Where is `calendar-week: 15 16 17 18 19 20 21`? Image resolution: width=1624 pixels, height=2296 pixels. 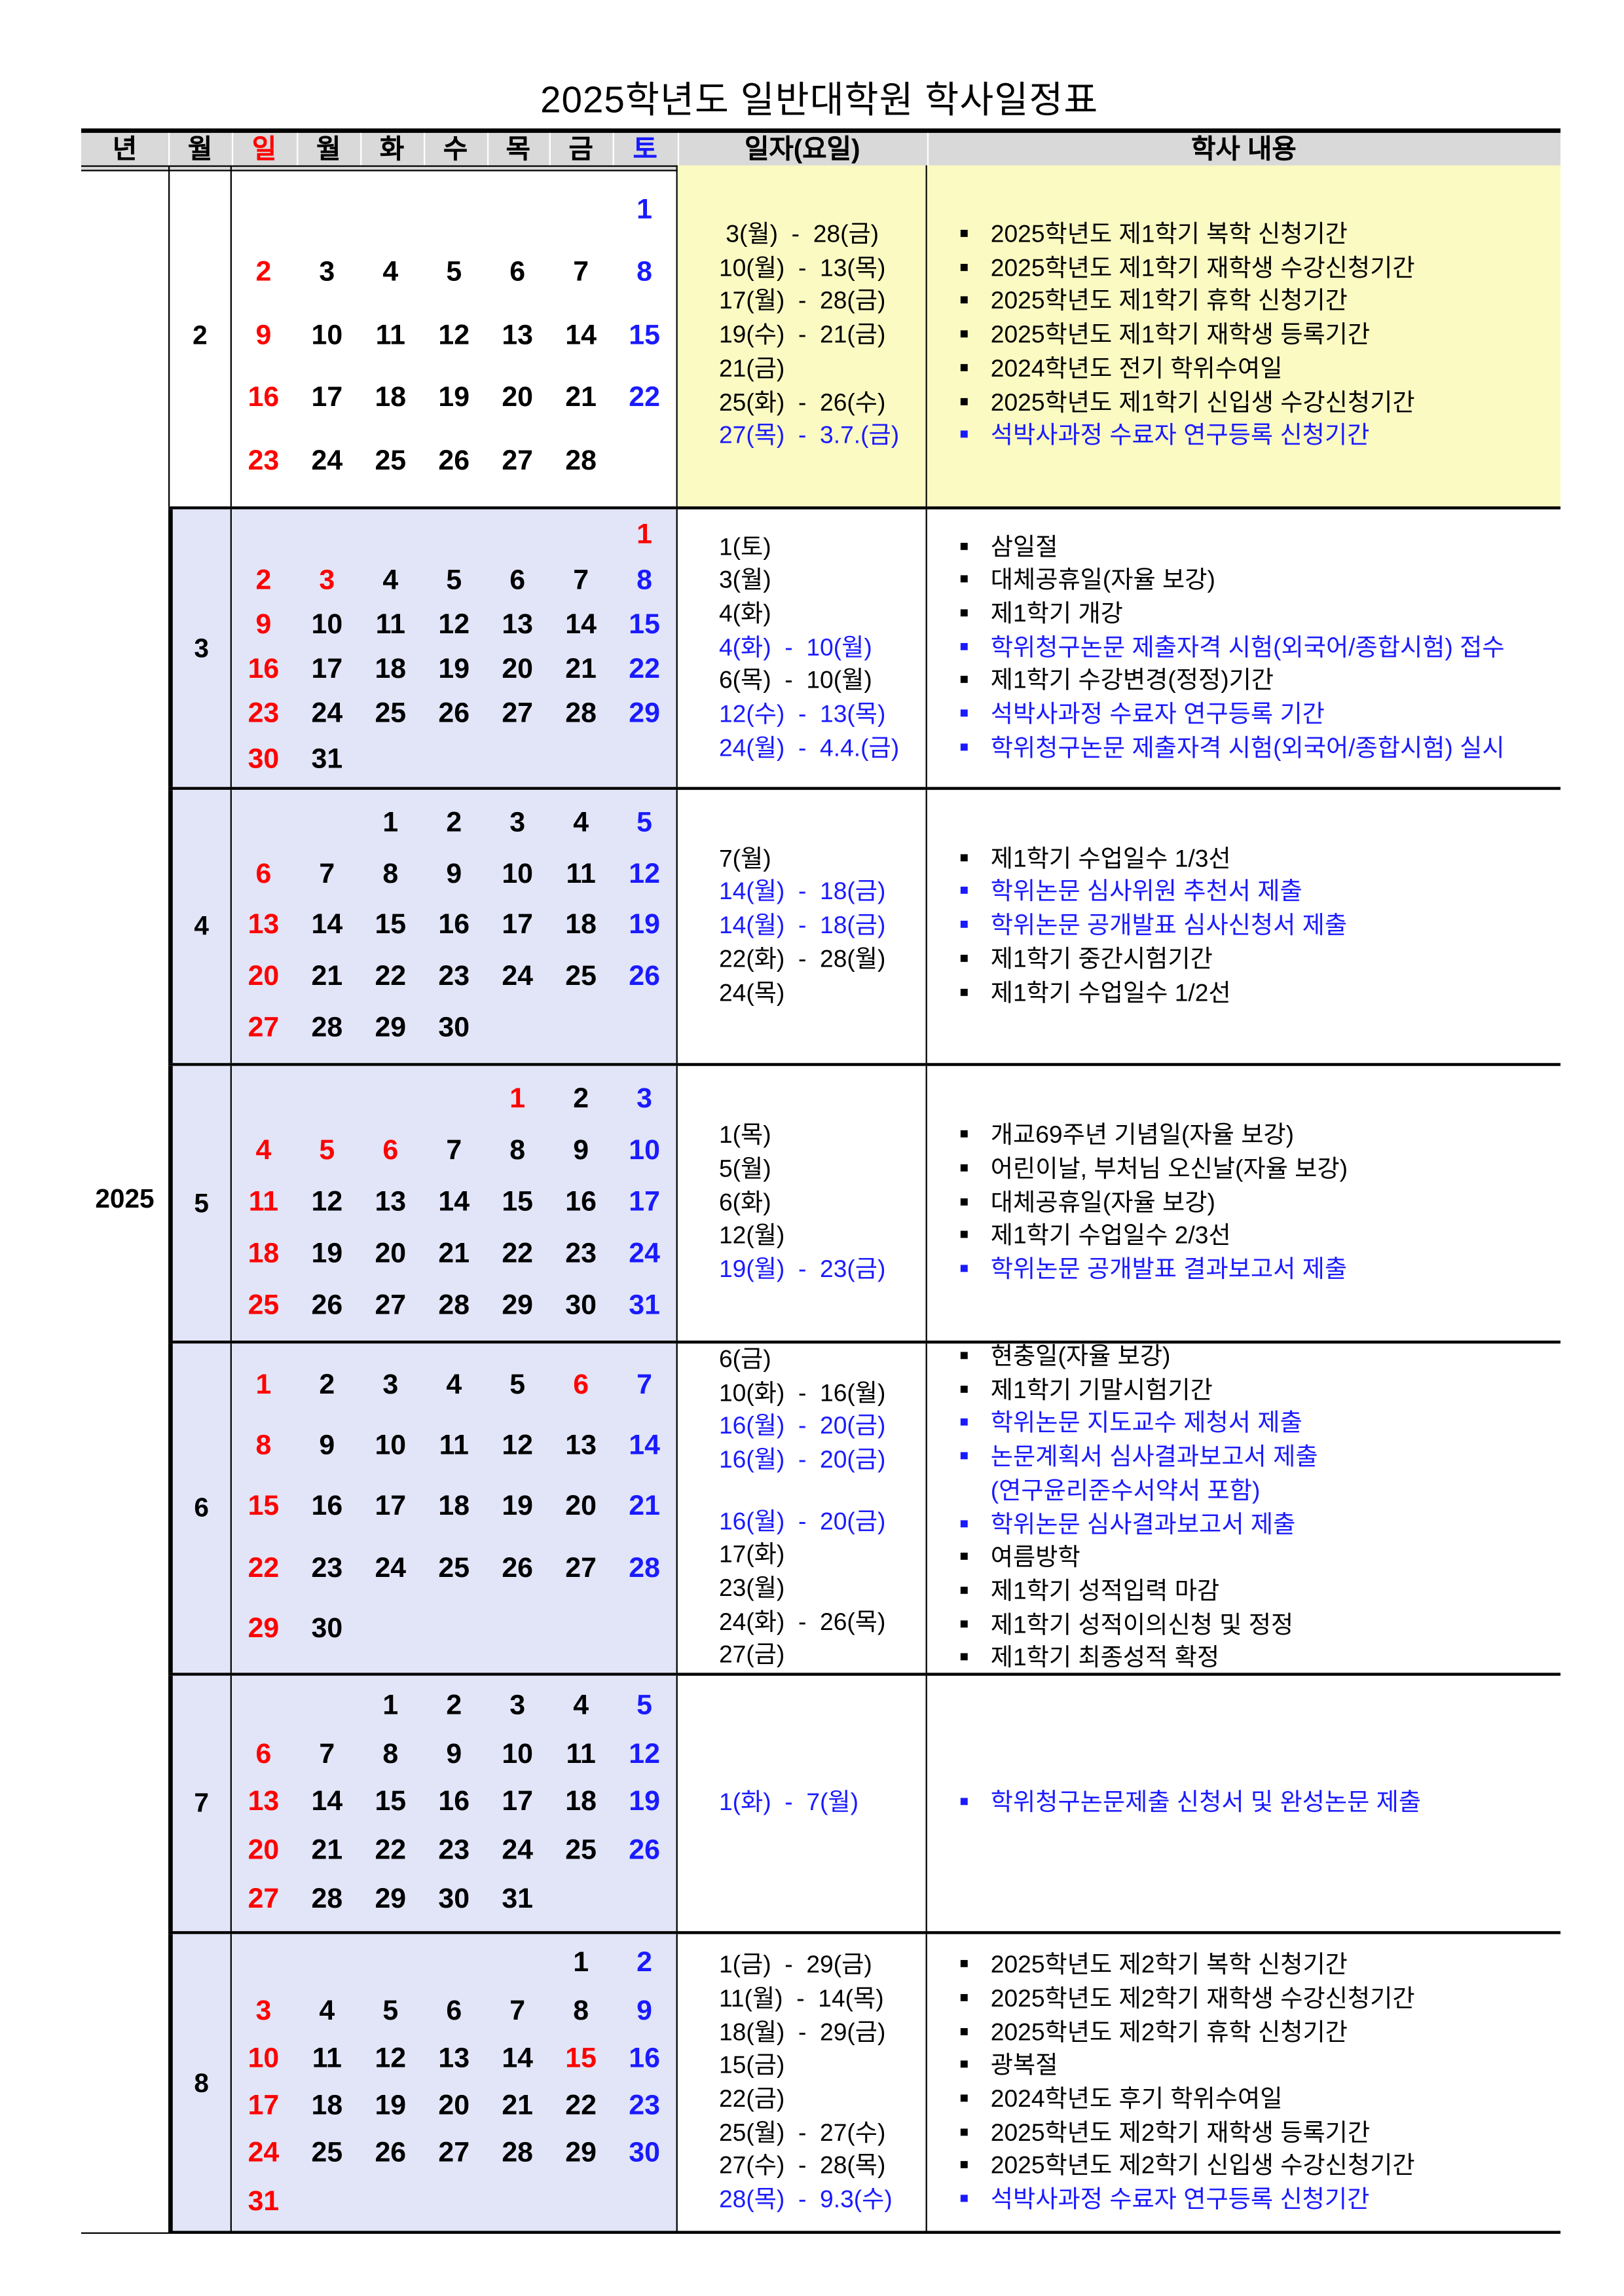
calendar-week: 15 16 17 18 19 20 21 is located at coordinates (454, 1508).